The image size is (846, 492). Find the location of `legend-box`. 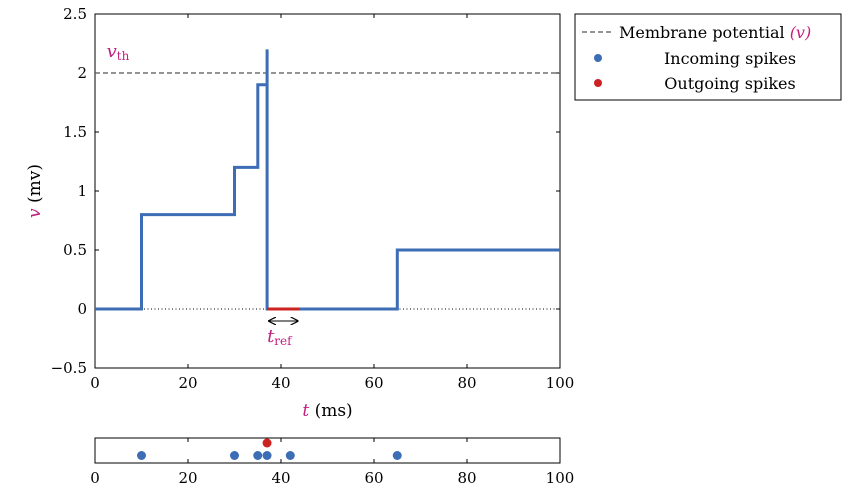

legend-box is located at coordinates (708, 57).